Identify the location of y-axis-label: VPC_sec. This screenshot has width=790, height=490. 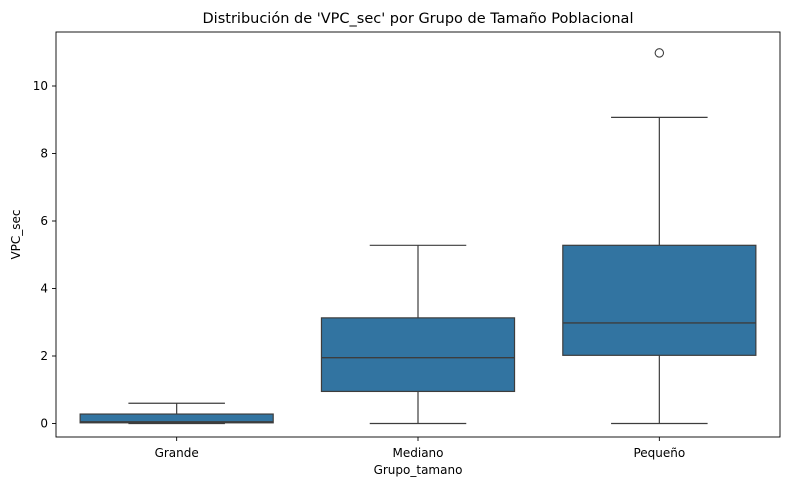
(16, 234).